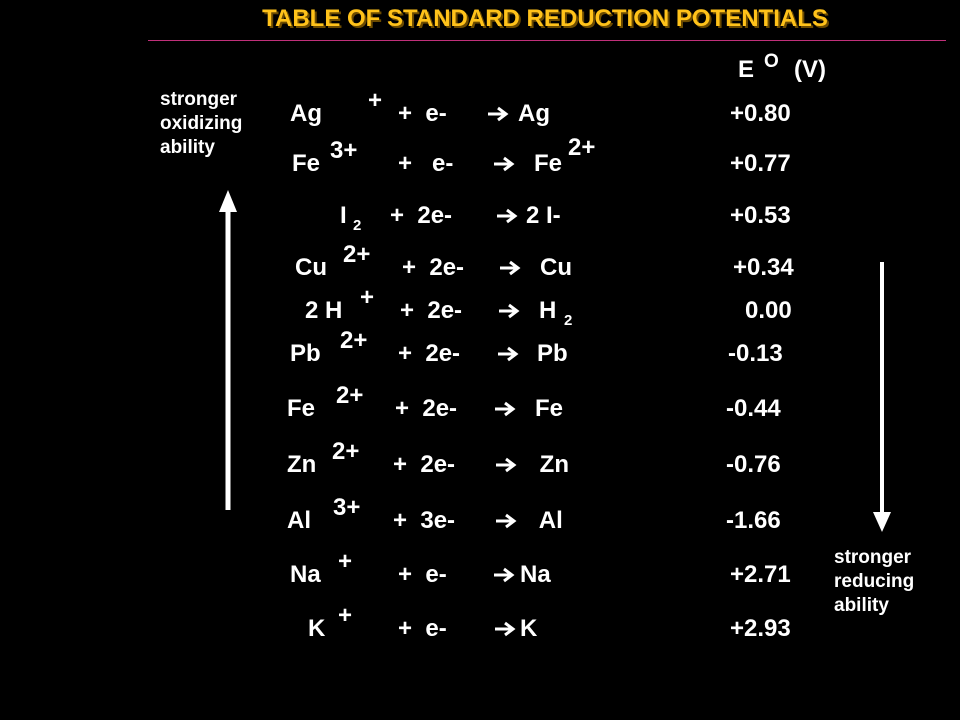 Image resolution: width=960 pixels, height=720 pixels. I want to click on product: Ag, so click(534, 113).